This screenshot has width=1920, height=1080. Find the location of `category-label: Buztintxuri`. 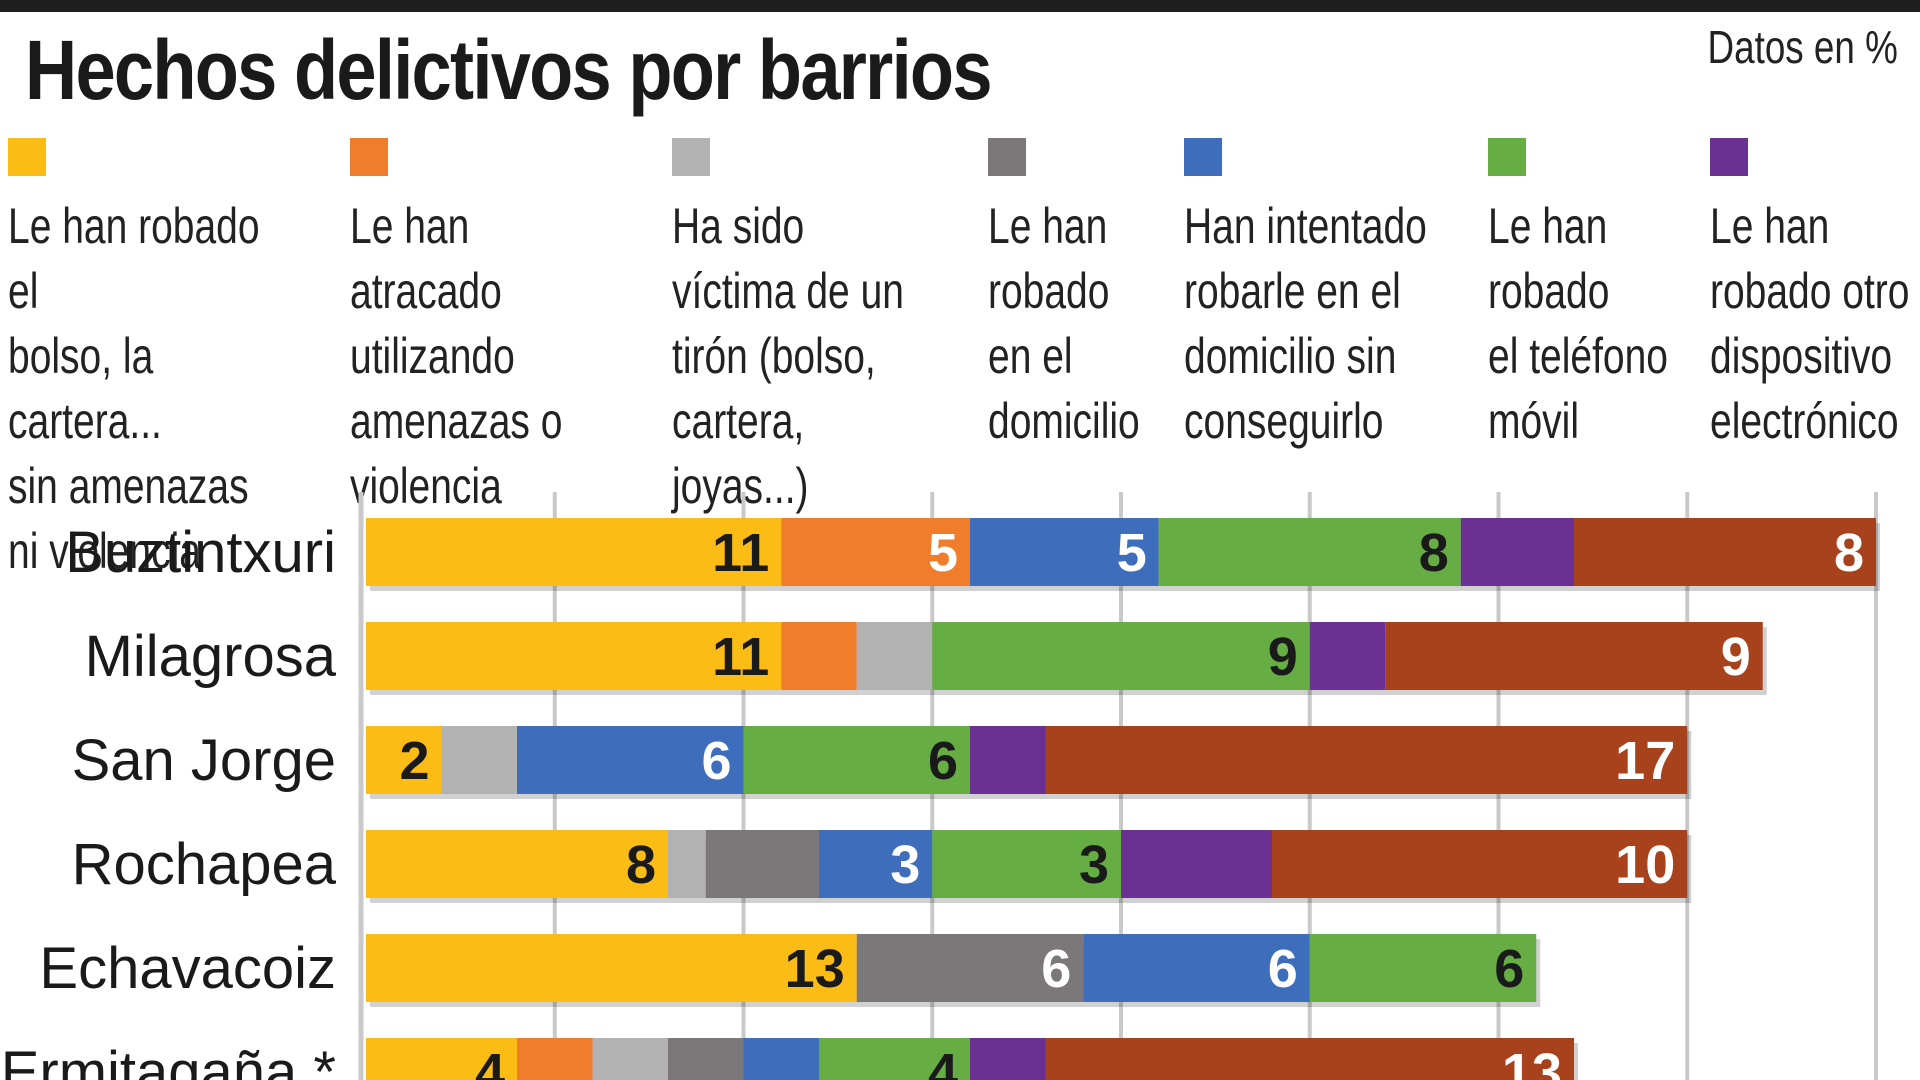

category-label: Buztintxuri is located at coordinates (200, 552).